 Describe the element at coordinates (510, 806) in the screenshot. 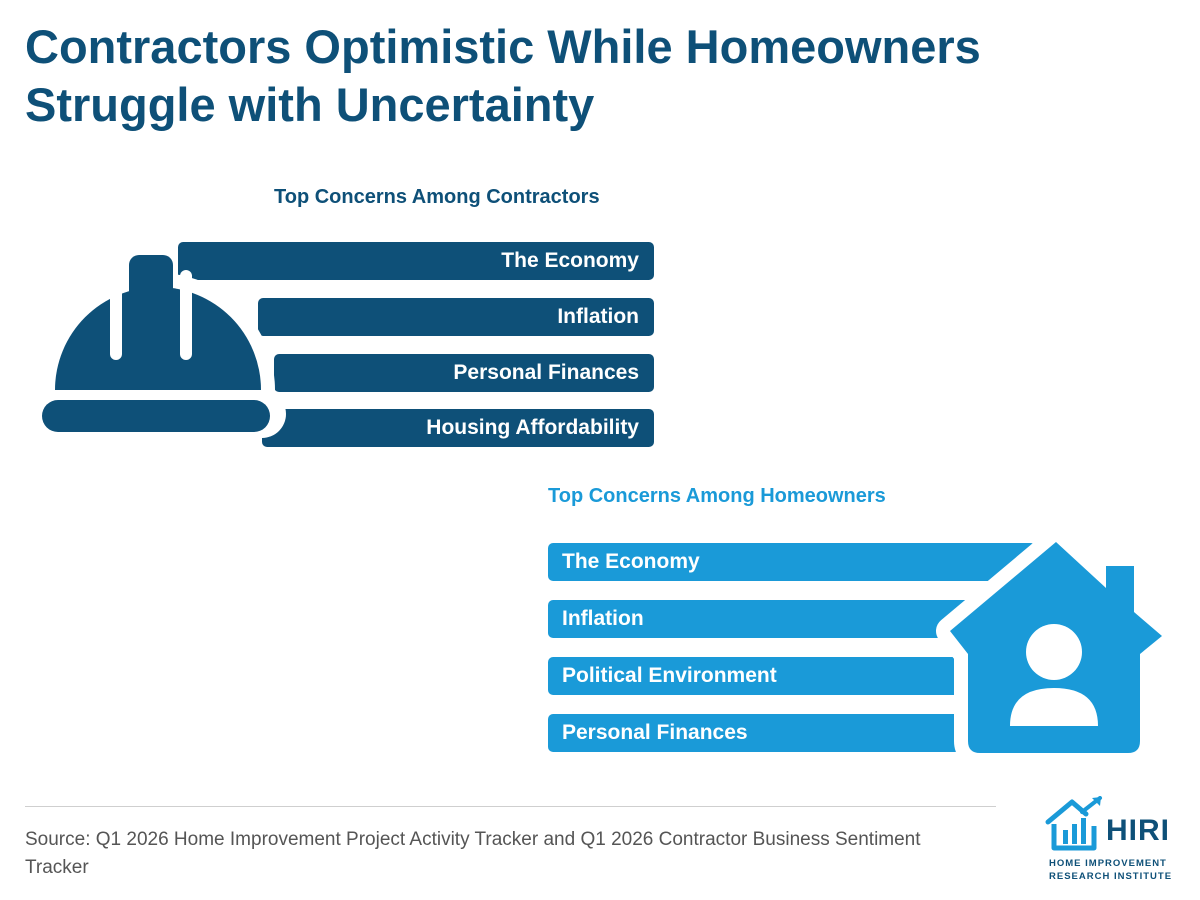

I see `footer-divider` at that location.